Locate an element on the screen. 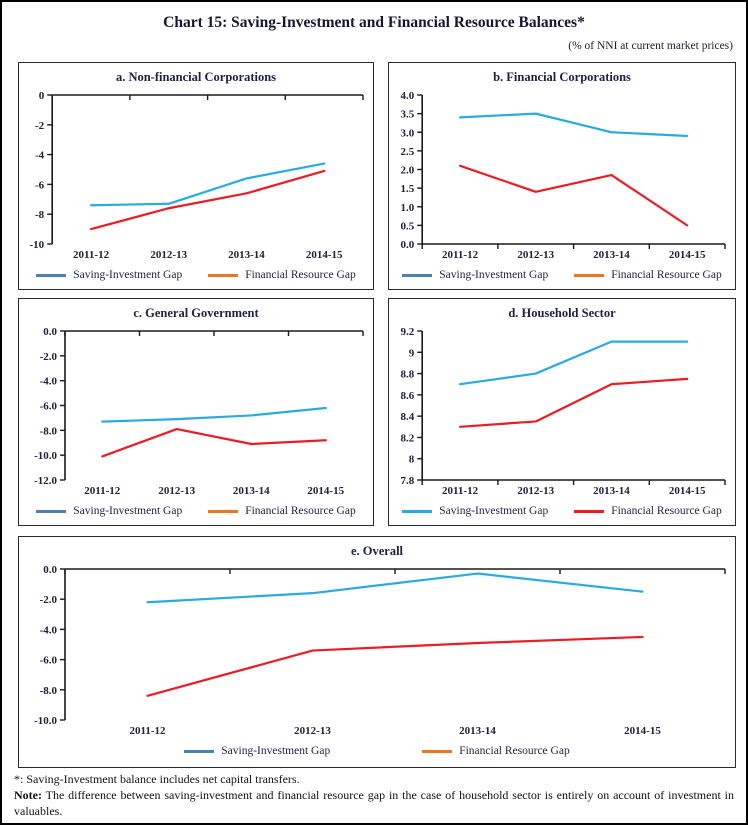 The width and height of the screenshot is (748, 825). y-tick-label: -8.0 is located at coordinates (49, 691).